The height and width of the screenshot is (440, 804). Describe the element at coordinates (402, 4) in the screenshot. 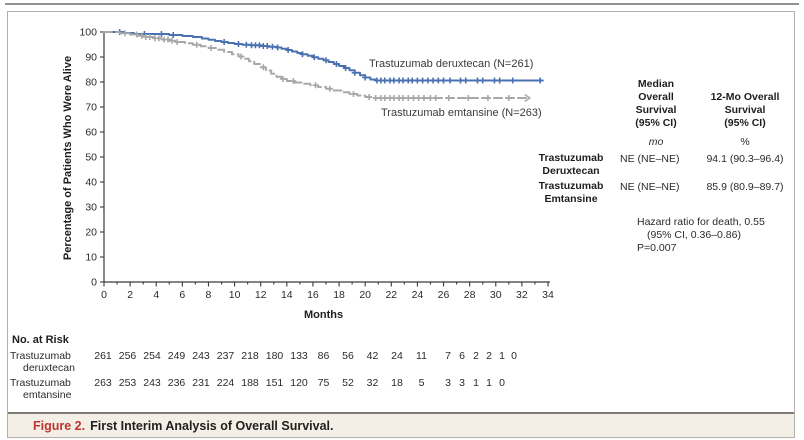

I see `top-rule` at that location.